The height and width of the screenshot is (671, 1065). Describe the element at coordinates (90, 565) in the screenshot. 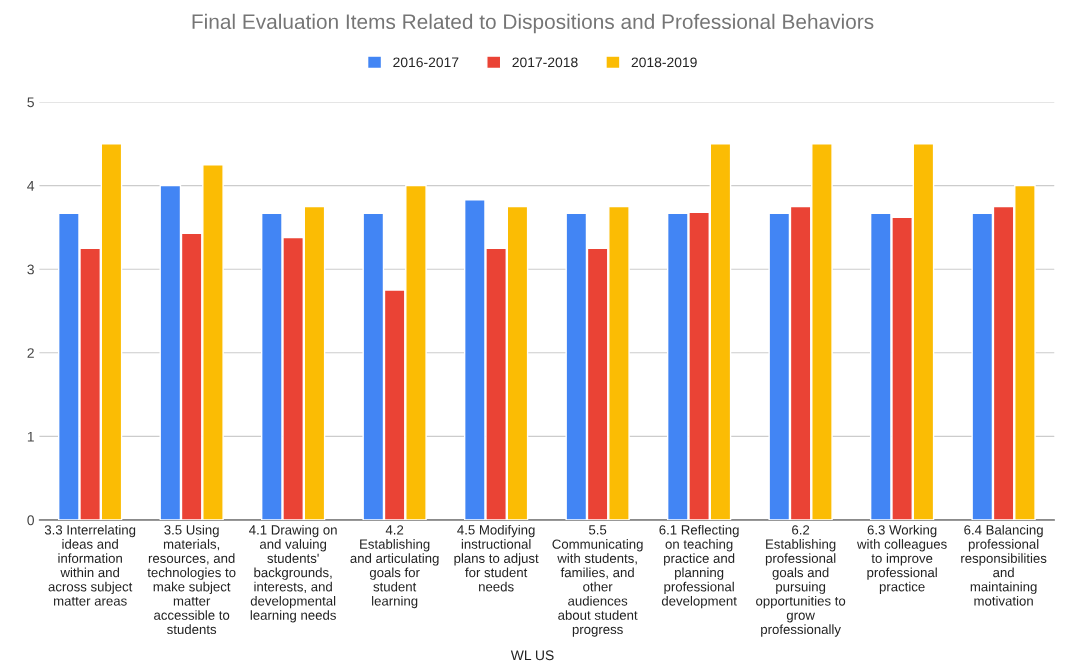

I see `x-tick-label: 3.3 Interrelating ideas and information within and across subject matter areas` at that location.